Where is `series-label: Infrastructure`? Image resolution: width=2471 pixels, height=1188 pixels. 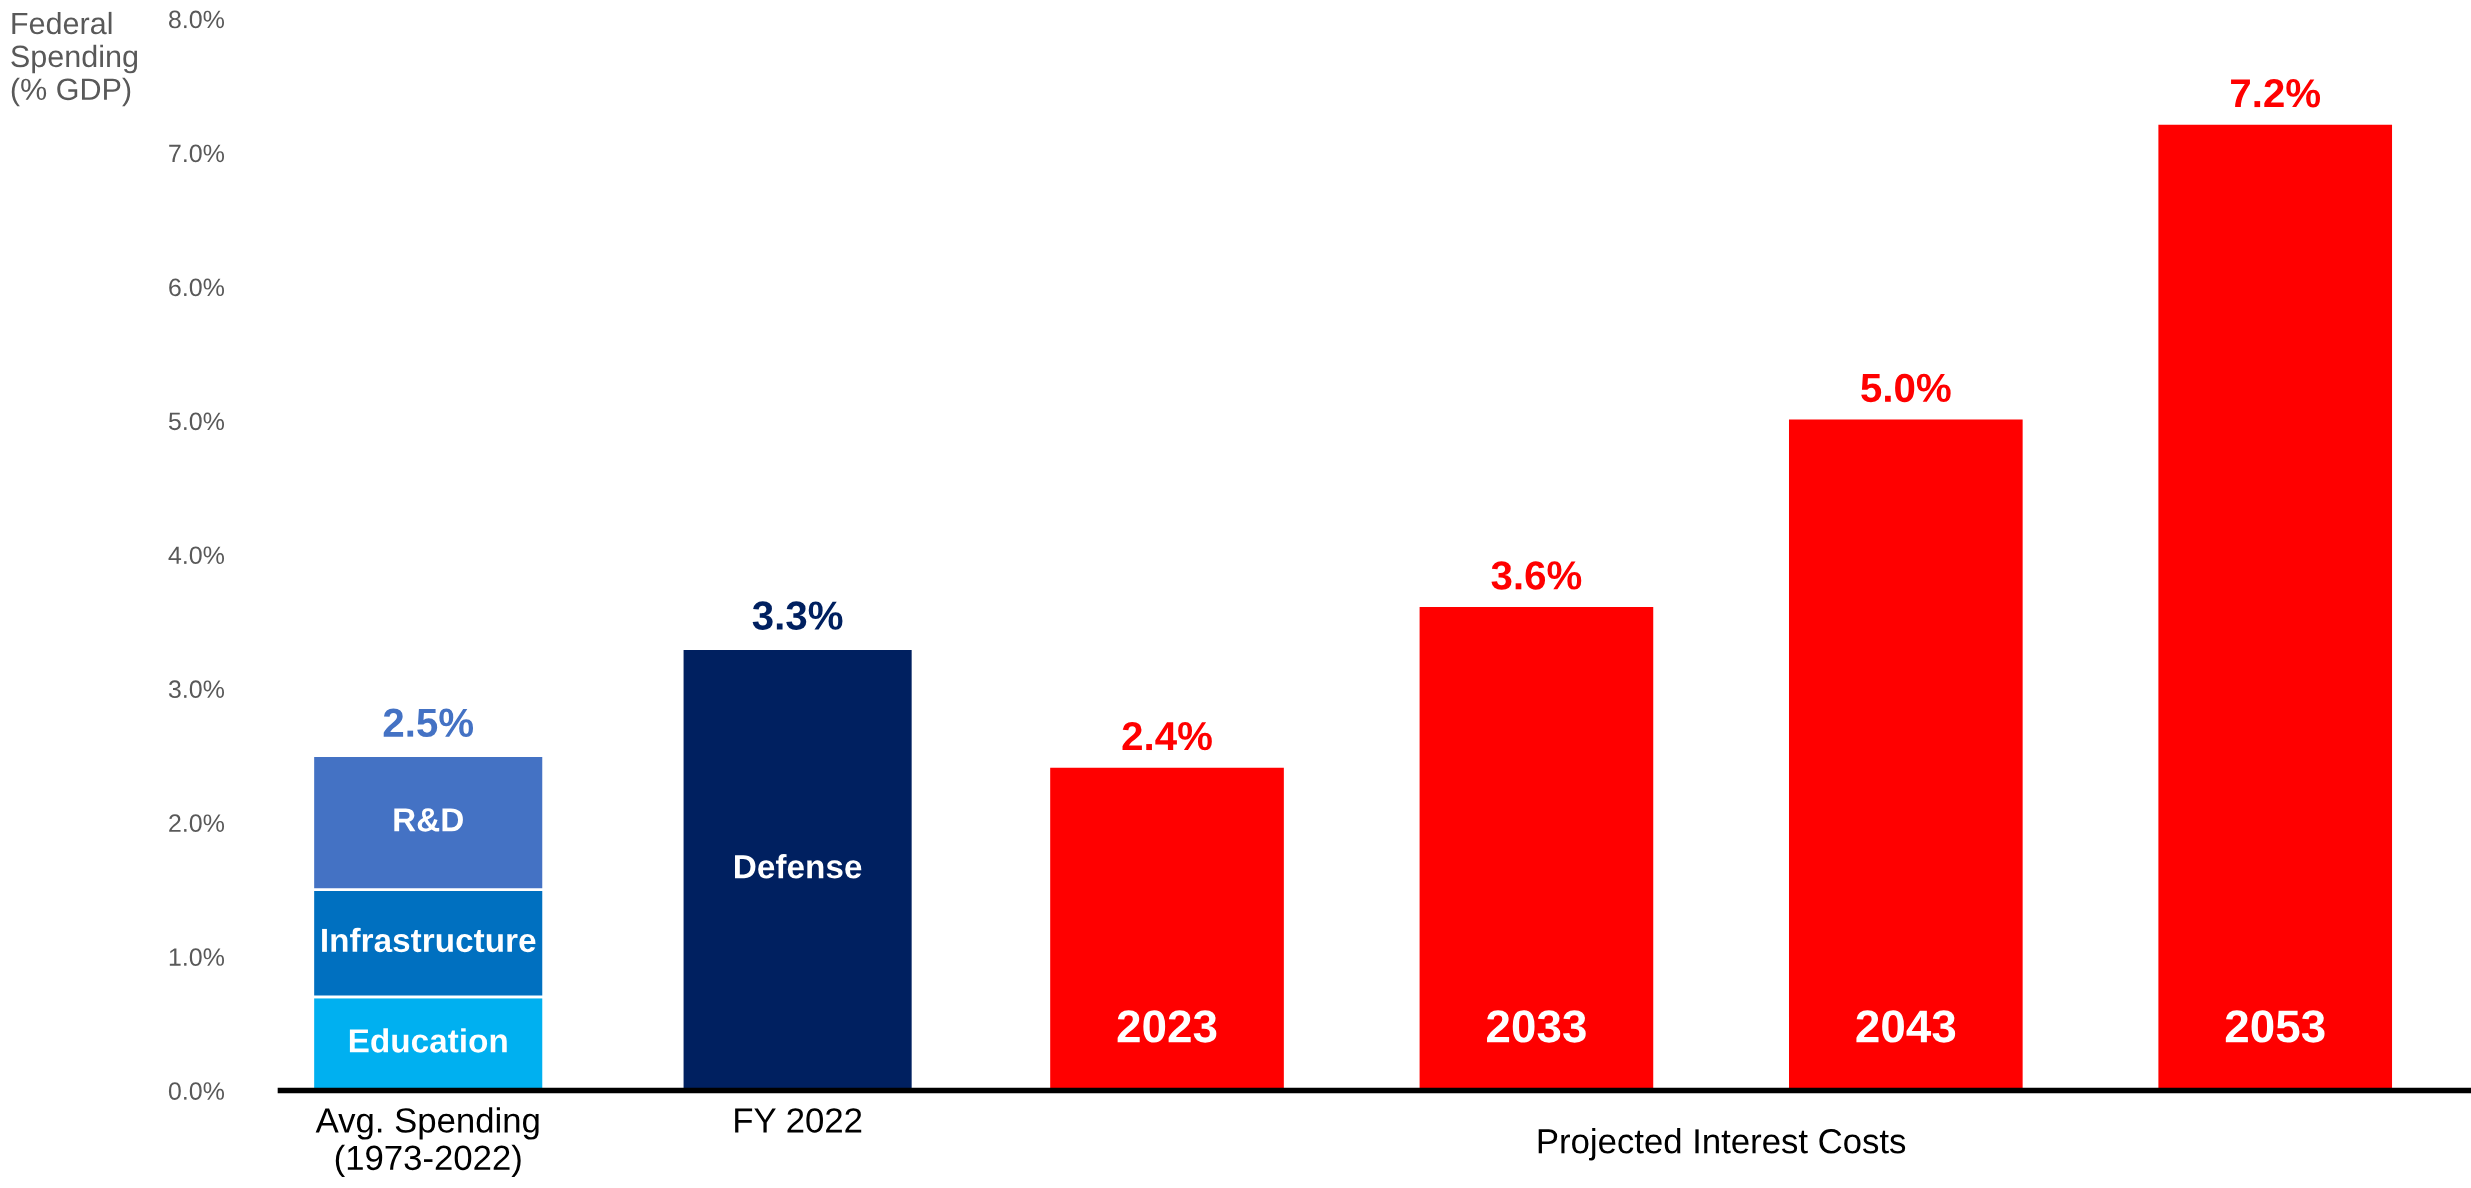 series-label: Infrastructure is located at coordinates (429, 940).